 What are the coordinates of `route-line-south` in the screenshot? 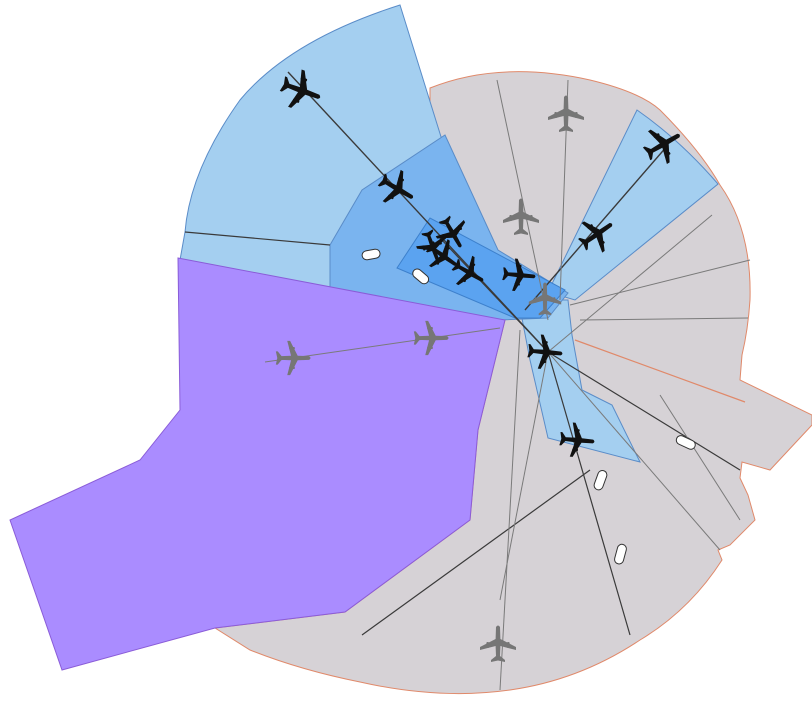 It's located at (589, 493).